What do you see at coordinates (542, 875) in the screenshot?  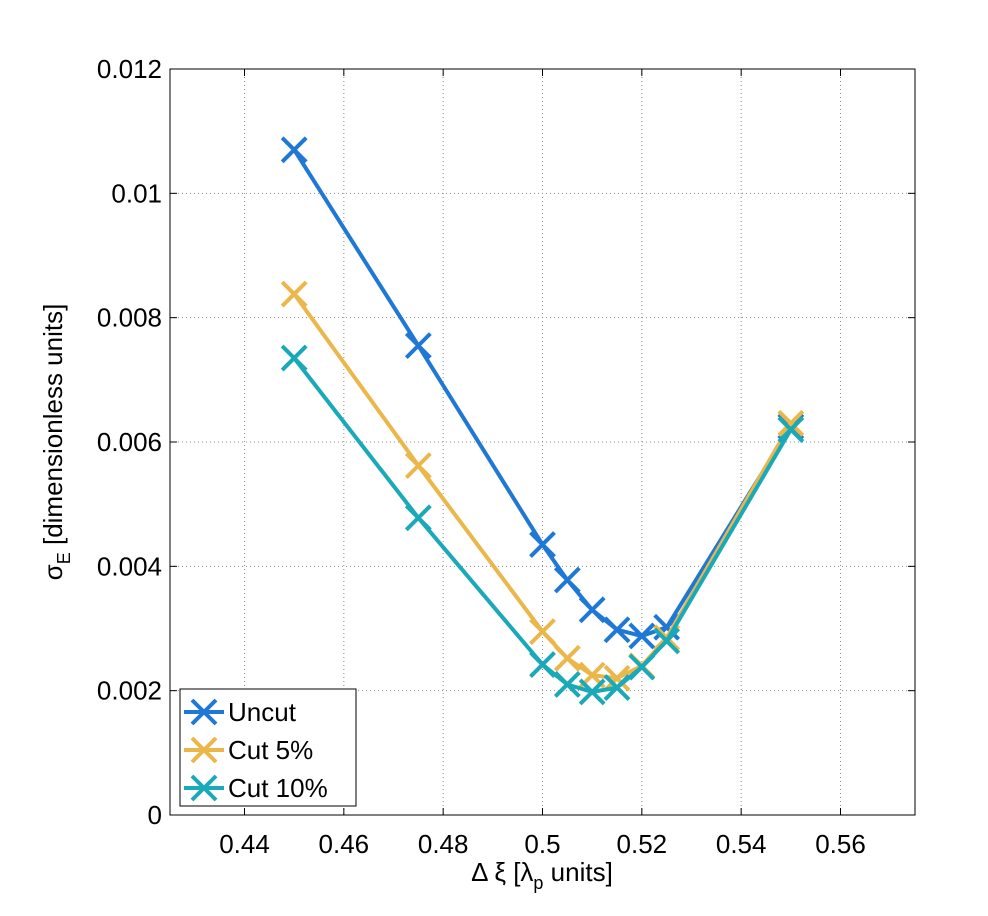 I see `x-axis-label: Δ ξ [λp units]` at bounding box center [542, 875].